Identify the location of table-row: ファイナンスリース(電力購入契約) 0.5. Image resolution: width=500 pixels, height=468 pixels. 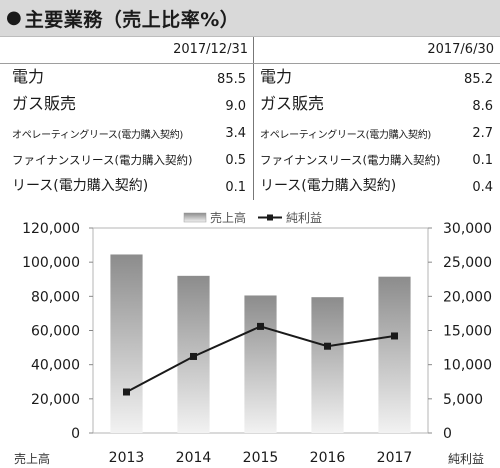
(126, 158).